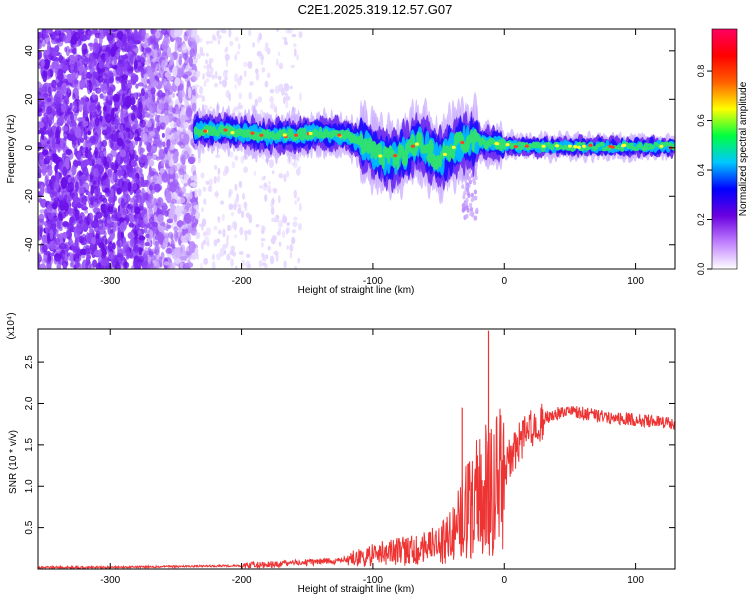 The image size is (750, 600). What do you see at coordinates (701, 269) in the screenshot?
I see `colorbar-tick-label: 0.0` at bounding box center [701, 269].